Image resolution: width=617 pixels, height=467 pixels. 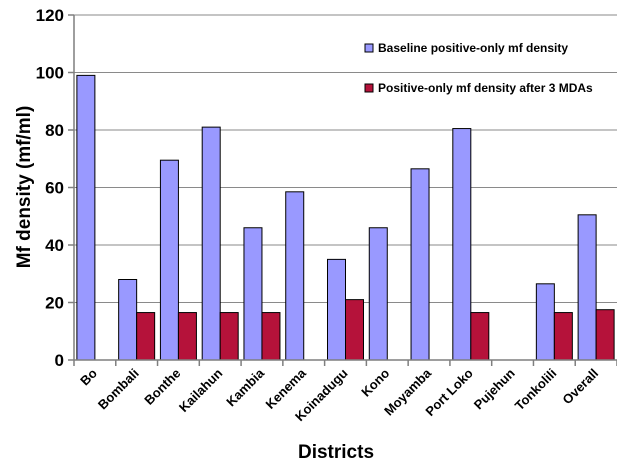 I want to click on x-tick-label: Bo, so click(x=88, y=376).